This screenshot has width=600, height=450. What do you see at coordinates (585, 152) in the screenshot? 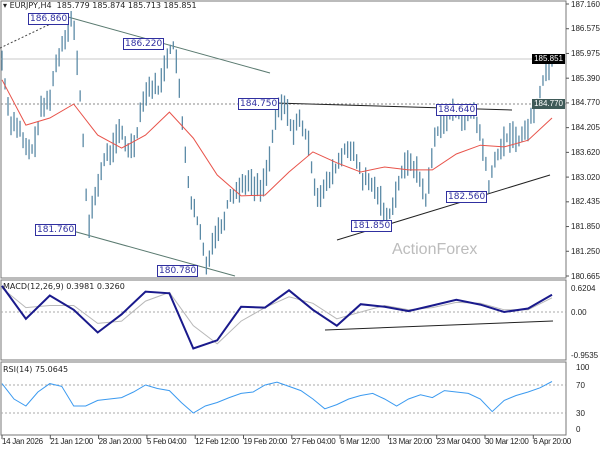
I see `price-axis-label: 183.620` at bounding box center [585, 152].